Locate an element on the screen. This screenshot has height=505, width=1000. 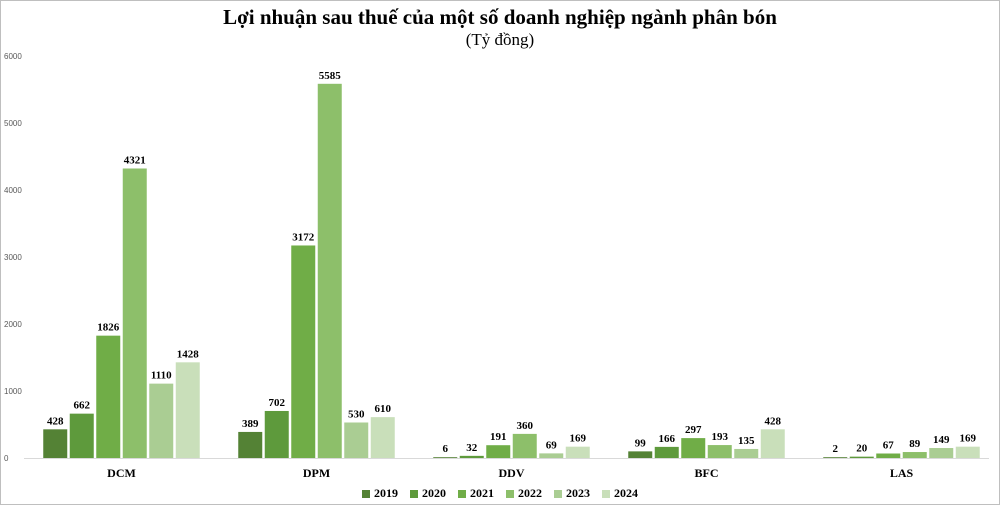
data-label: 135 is located at coordinates (746, 441).